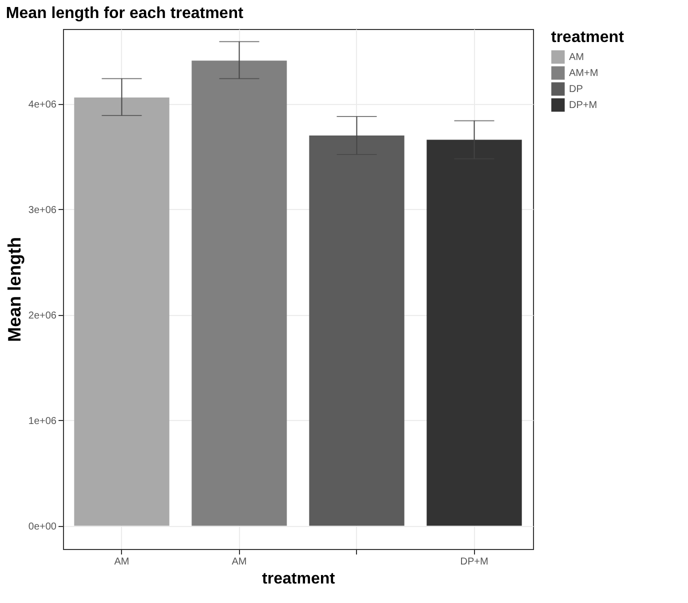 The width and height of the screenshot is (688, 603). What do you see at coordinates (583, 73) in the screenshot?
I see `legend-label: AM+M` at bounding box center [583, 73].